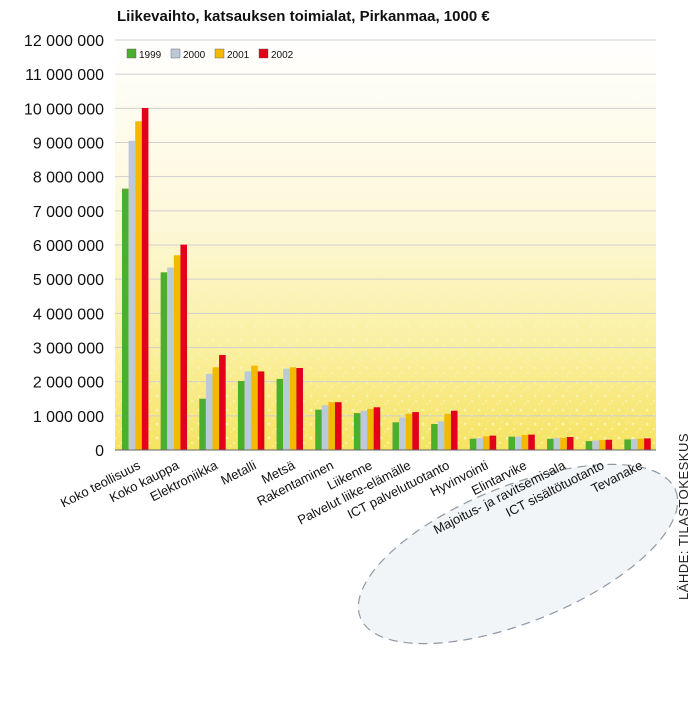 This screenshot has height=724, width=698. I want to click on y-tick-label: 1 000 000, so click(68, 417).